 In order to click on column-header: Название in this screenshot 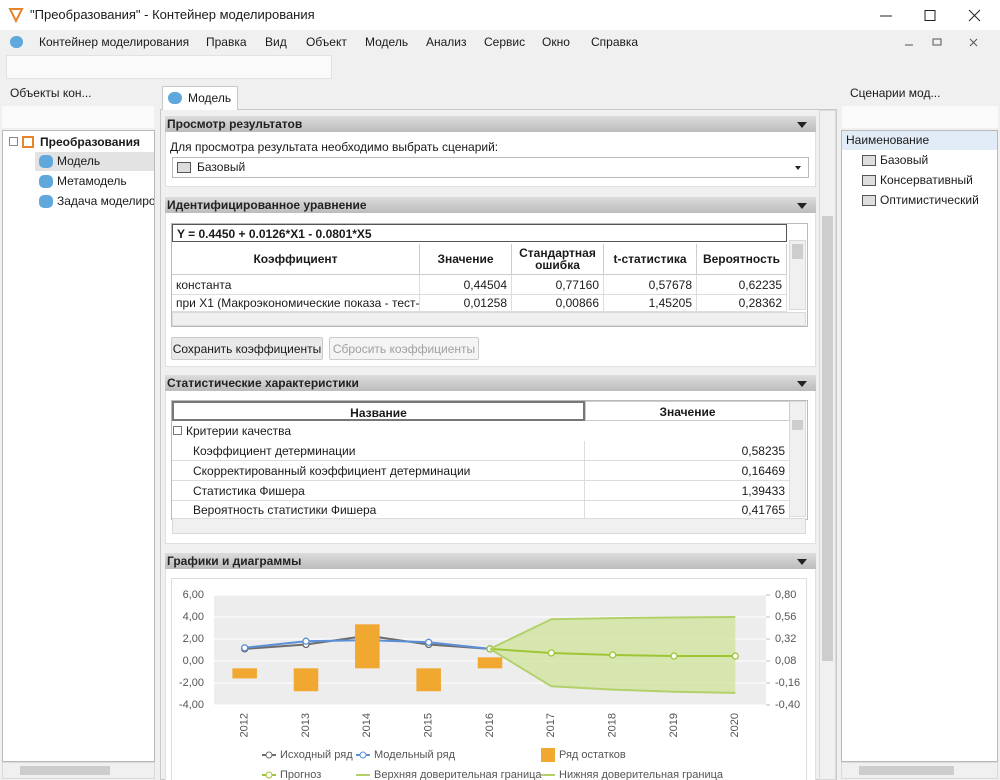, I will do `click(378, 411)`.